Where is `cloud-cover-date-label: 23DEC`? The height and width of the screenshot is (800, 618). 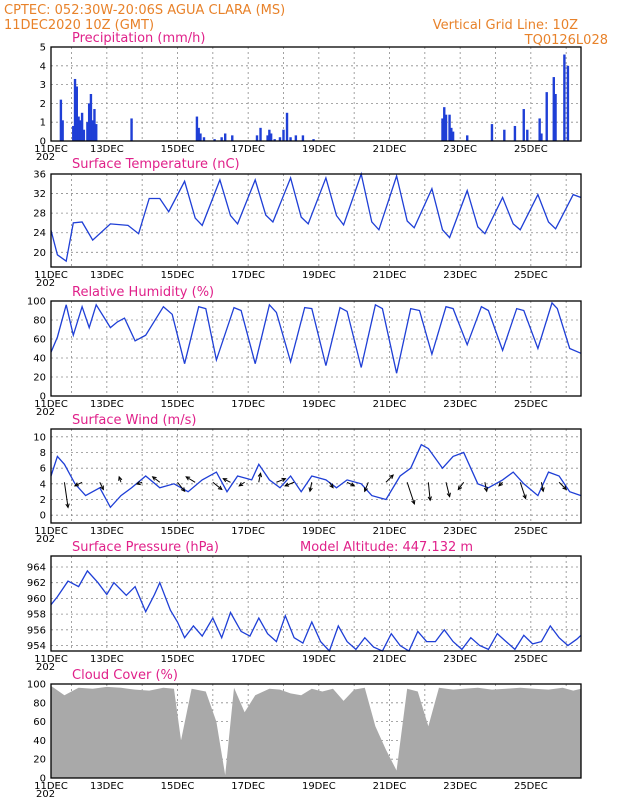 cloud-cover-date-label: 23DEC is located at coordinates (460, 786).